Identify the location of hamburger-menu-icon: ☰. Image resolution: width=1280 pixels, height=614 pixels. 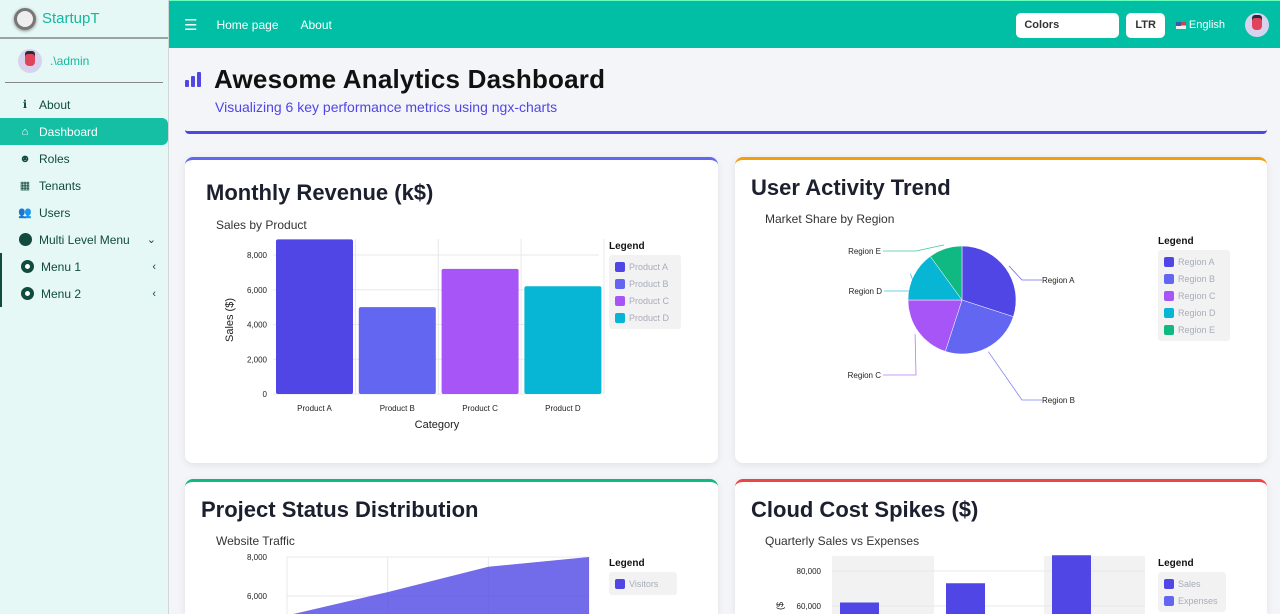
(191, 25).